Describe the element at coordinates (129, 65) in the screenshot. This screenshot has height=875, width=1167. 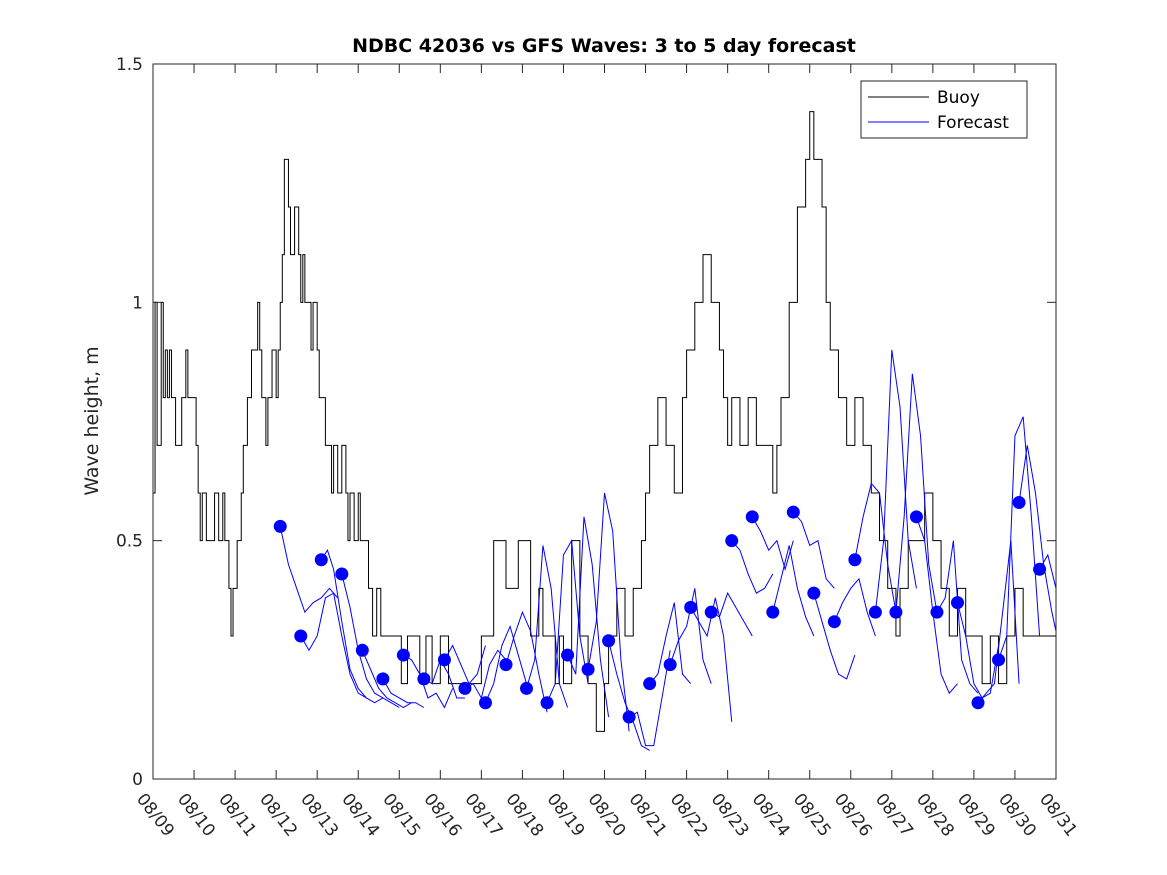
I see `y-tick-label: 1.5` at that location.